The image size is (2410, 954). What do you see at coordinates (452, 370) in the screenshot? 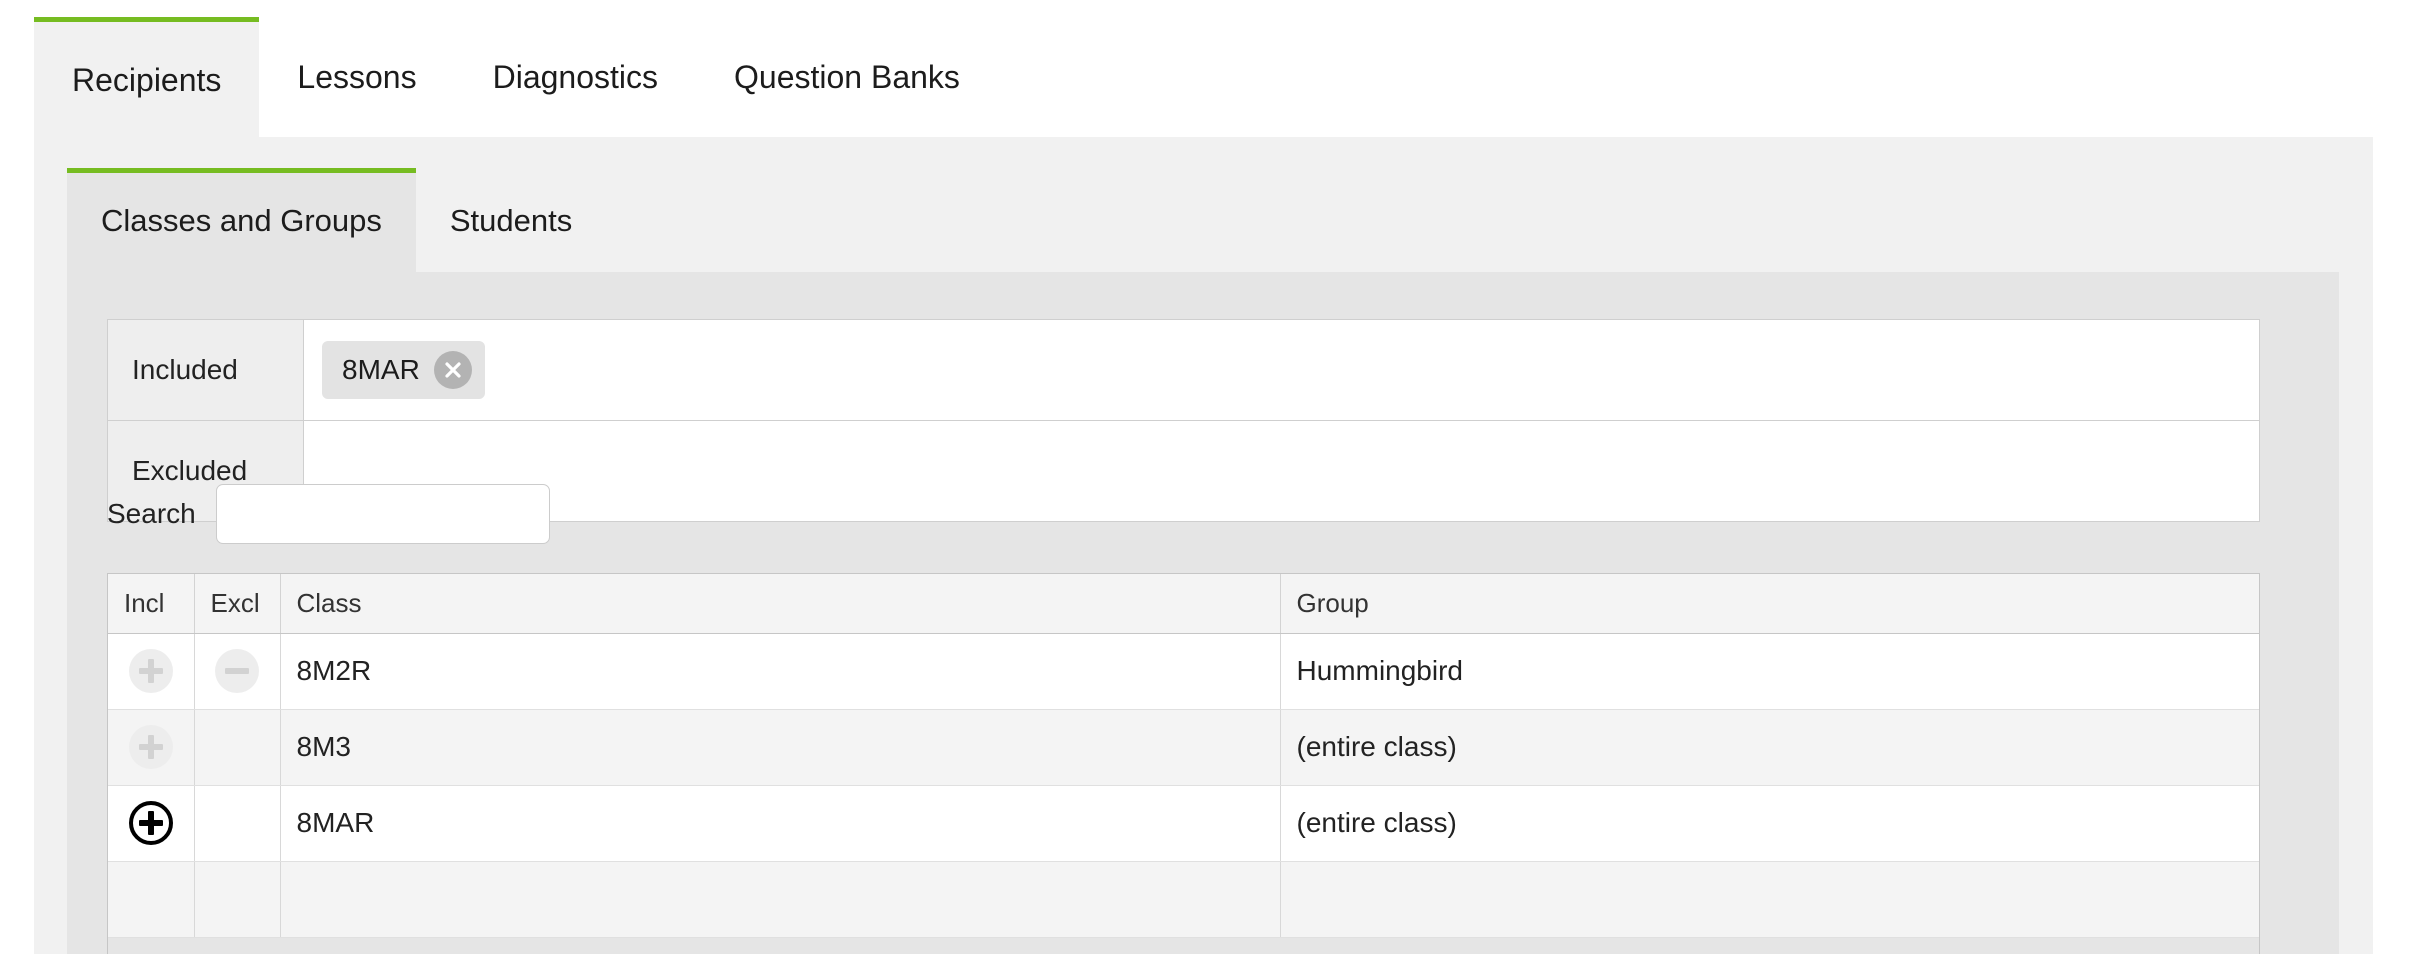
I see `close-circle-icon` at bounding box center [452, 370].